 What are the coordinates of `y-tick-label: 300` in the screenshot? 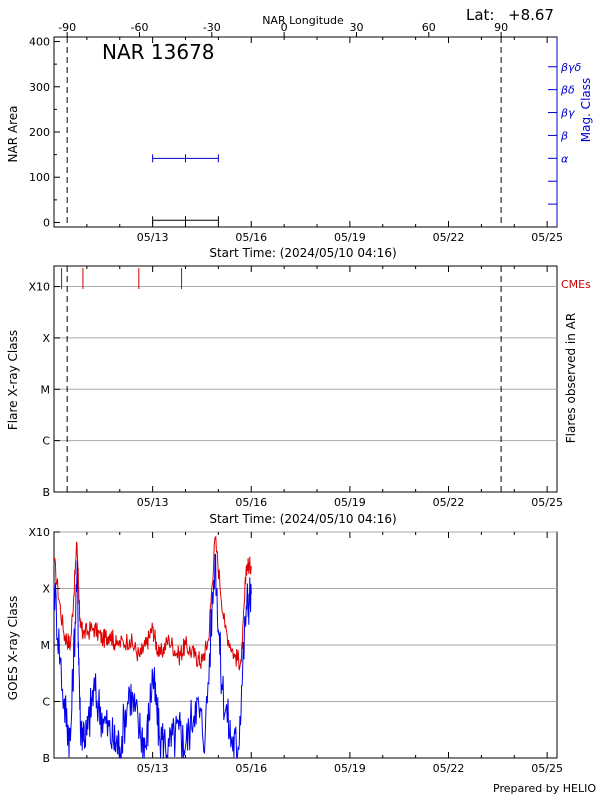 It's located at (39, 87).